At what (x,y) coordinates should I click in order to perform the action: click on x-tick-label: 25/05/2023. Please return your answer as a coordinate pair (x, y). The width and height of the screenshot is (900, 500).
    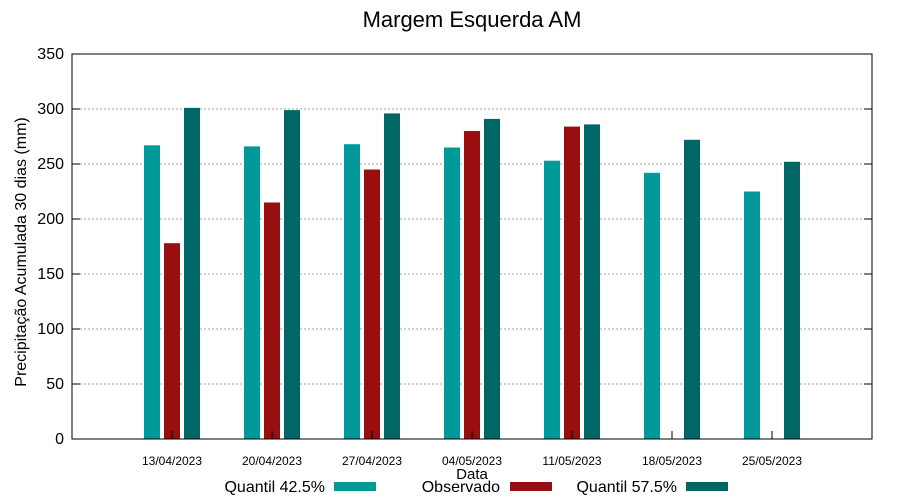
    Looking at the image, I should click on (772, 461).